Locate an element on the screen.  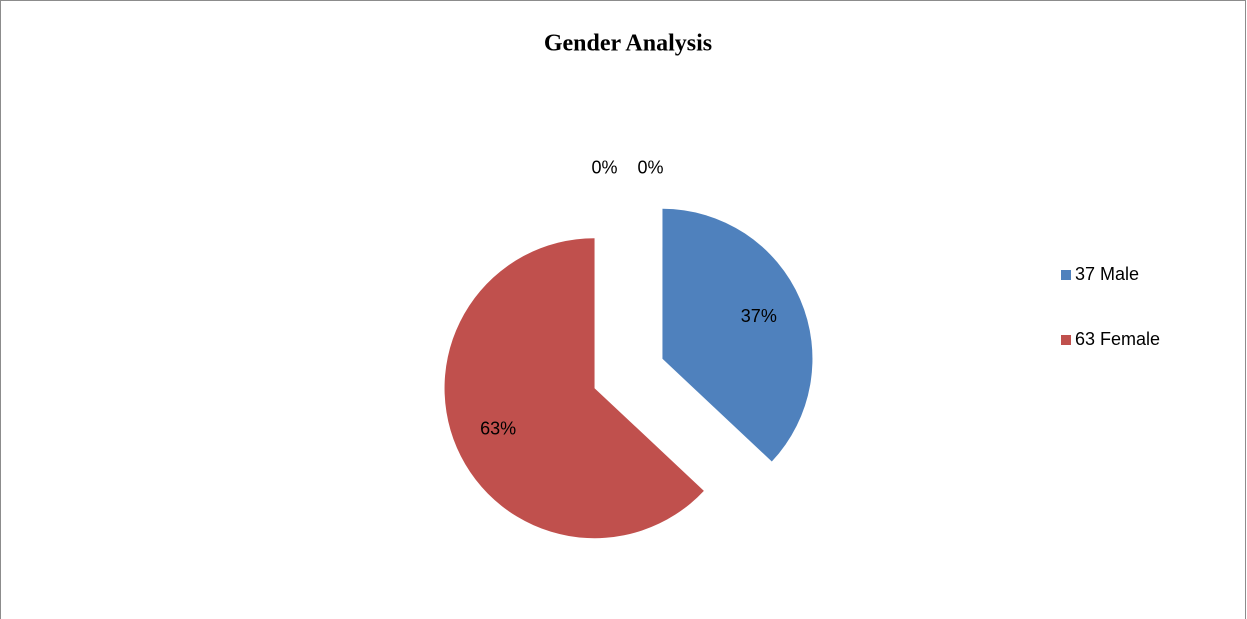
data-label: 37% is located at coordinates (759, 316).